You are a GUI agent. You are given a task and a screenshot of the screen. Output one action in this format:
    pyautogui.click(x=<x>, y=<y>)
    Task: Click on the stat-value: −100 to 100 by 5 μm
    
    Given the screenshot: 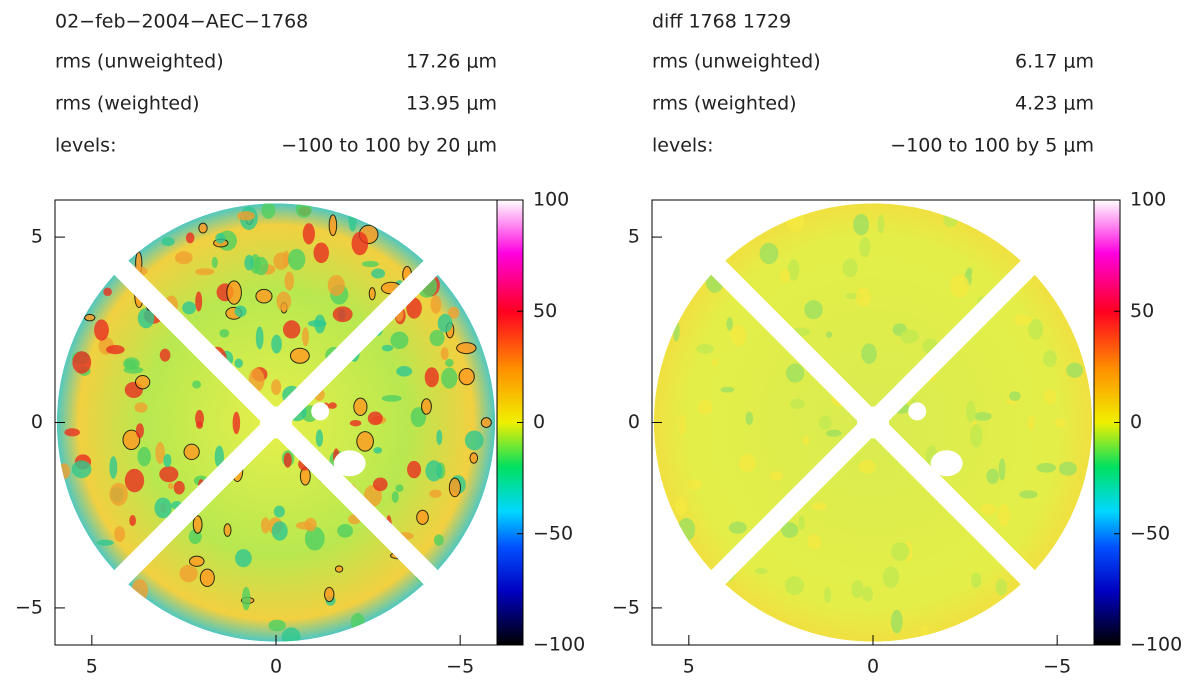 What is the action you would take?
    pyautogui.click(x=992, y=146)
    